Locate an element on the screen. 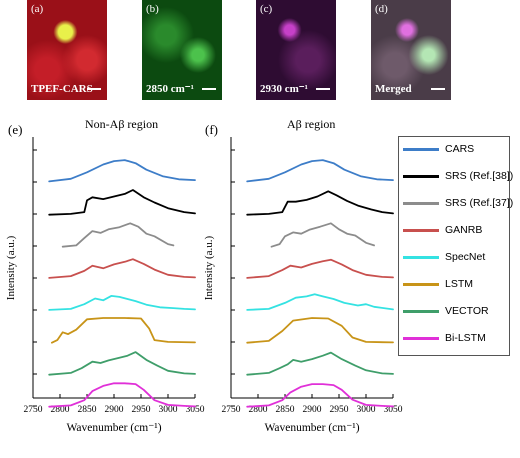 This screenshot has width=520, height=458. legend-label: SRS (Ref.[37]) is located at coordinates (479, 203).